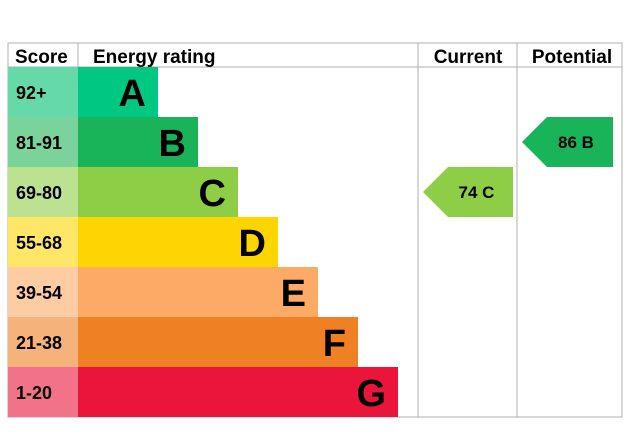 The width and height of the screenshot is (640, 435). What do you see at coordinates (313, 57) in the screenshot?
I see `header-row: Score Energy rating Current Potential` at bounding box center [313, 57].